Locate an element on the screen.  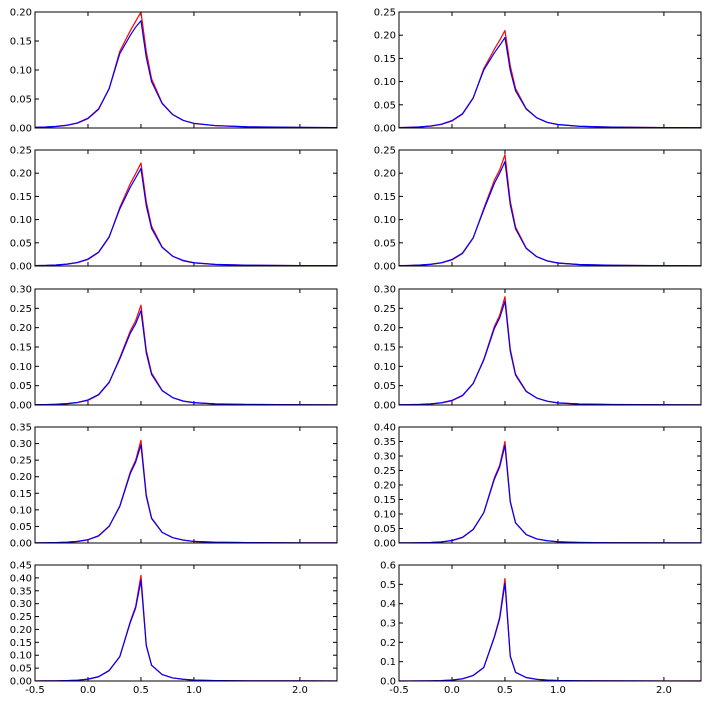
panel-2: 0.00 0.05 0.10 0.15 0.20 0.25 is located at coordinates (538, 71).